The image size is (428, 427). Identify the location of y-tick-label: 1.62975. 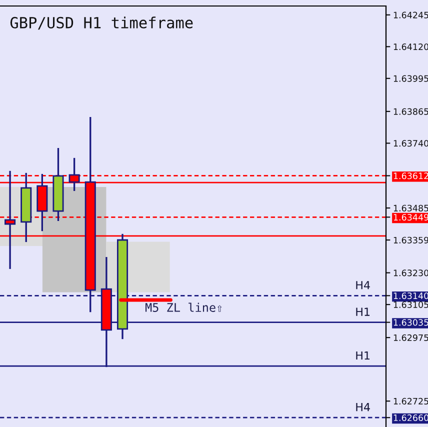
(411, 338).